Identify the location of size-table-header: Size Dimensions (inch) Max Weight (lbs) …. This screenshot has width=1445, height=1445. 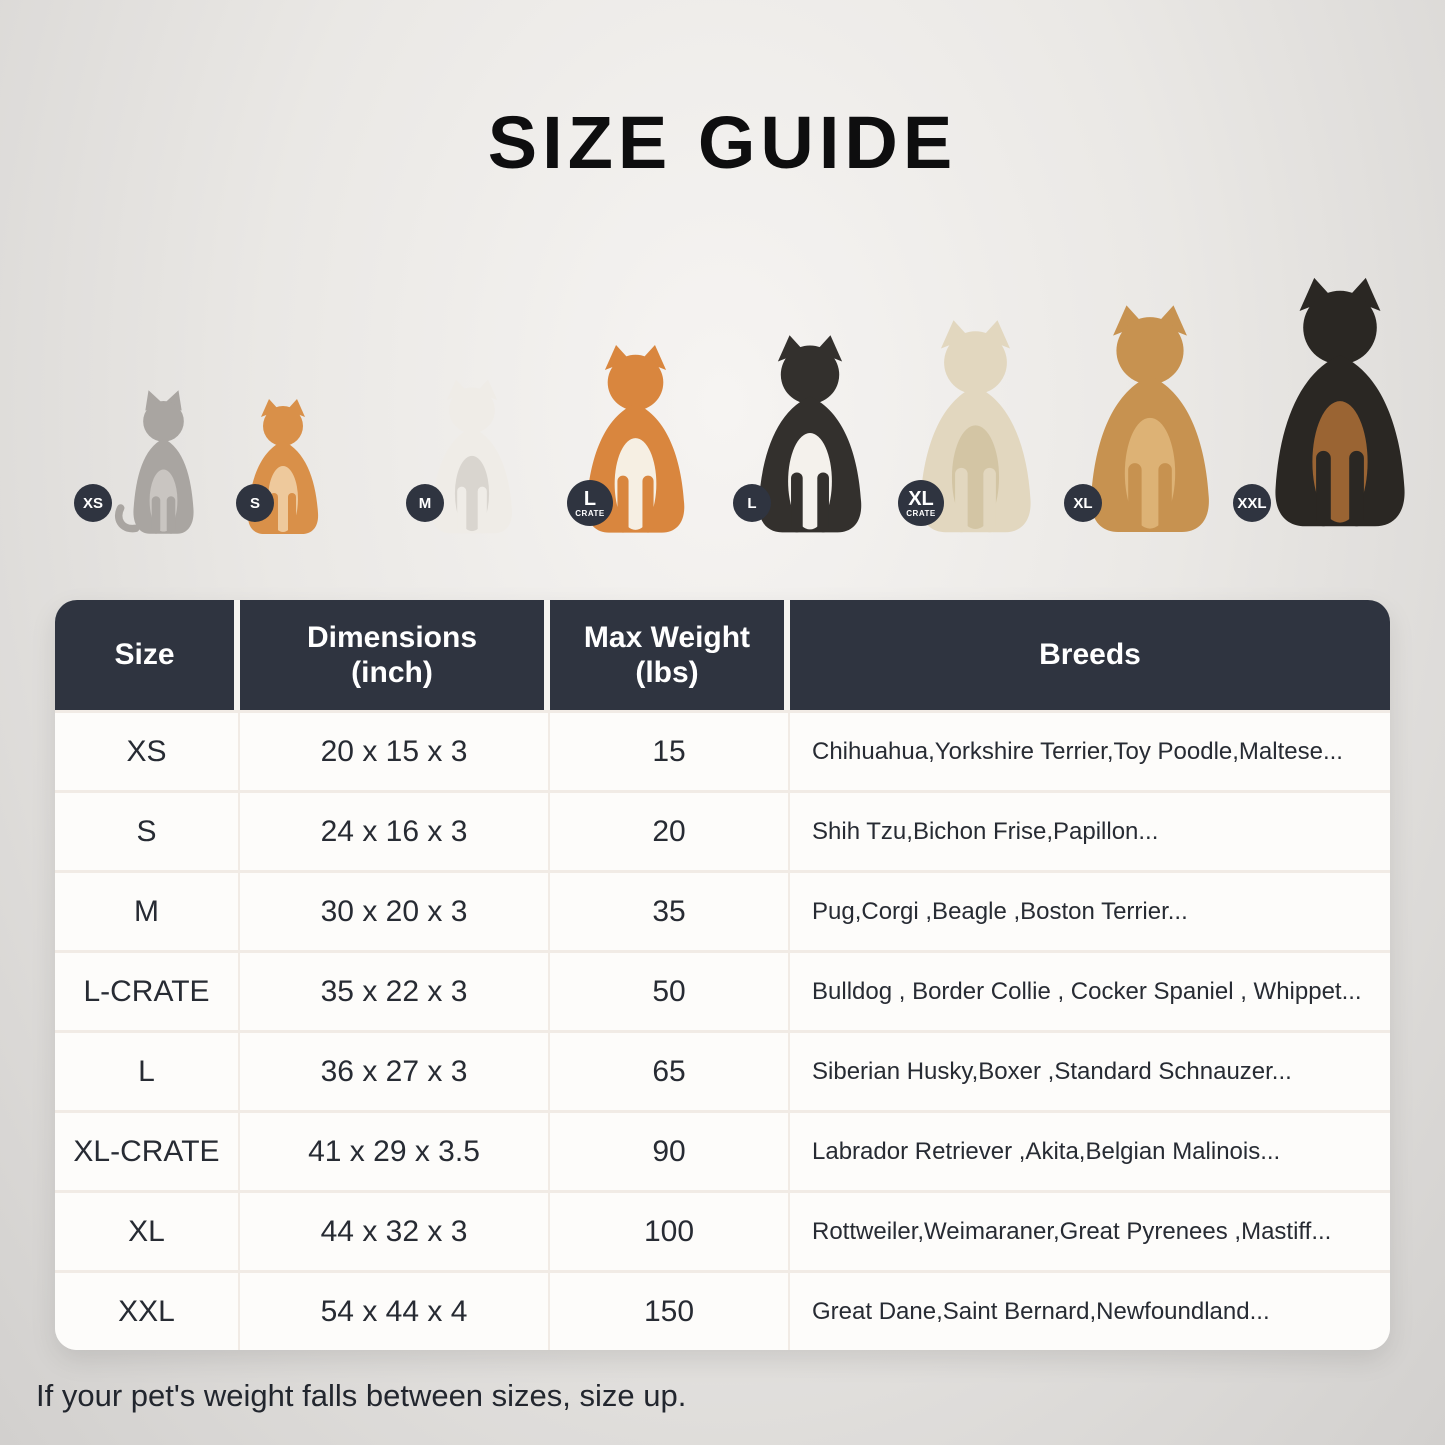
(722, 655).